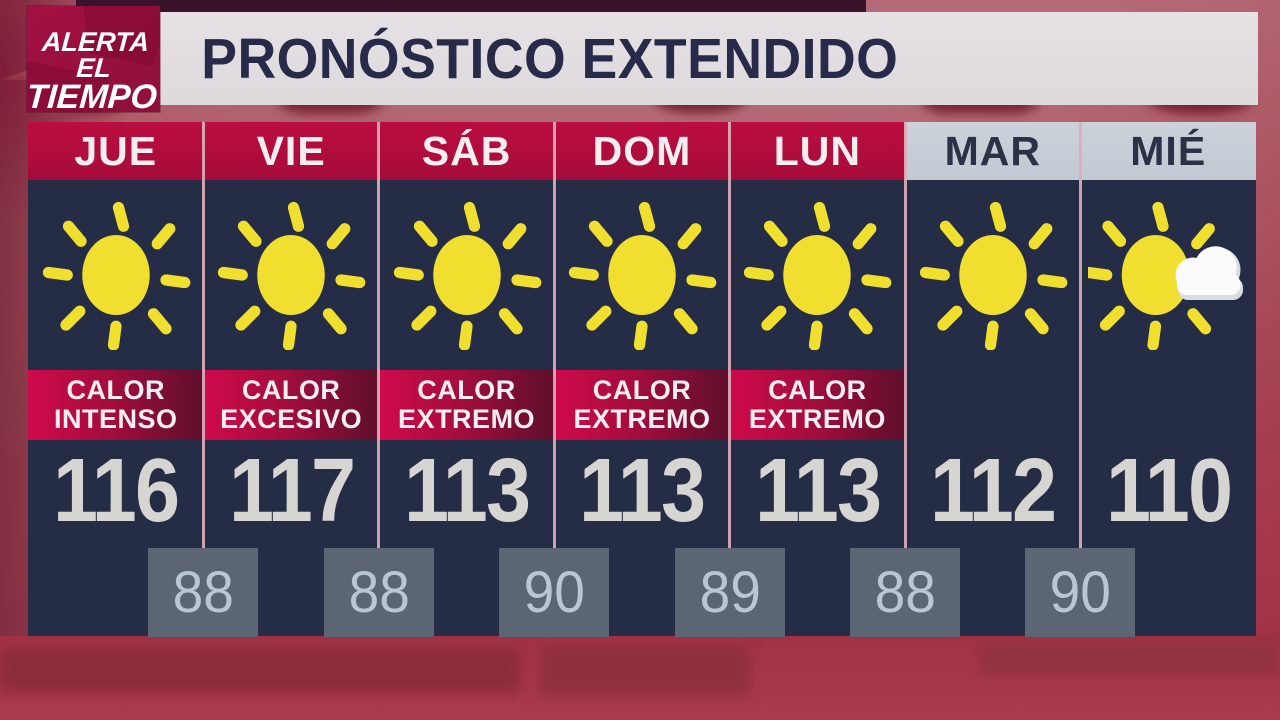 Image resolution: width=1280 pixels, height=720 pixels. Describe the element at coordinates (93, 95) in the screenshot. I see `logo-line2: TIEMPO` at that location.